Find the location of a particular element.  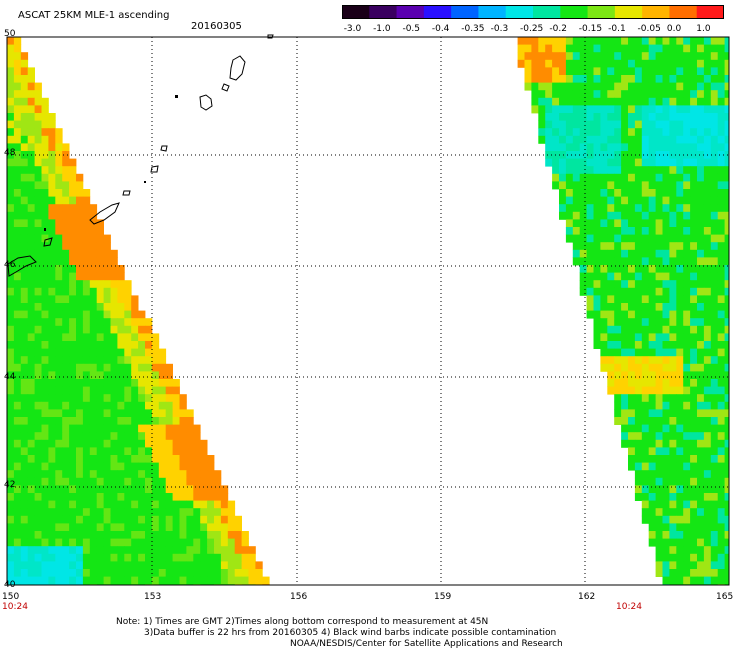

colorbar-swatch is located at coordinates (356, 12).